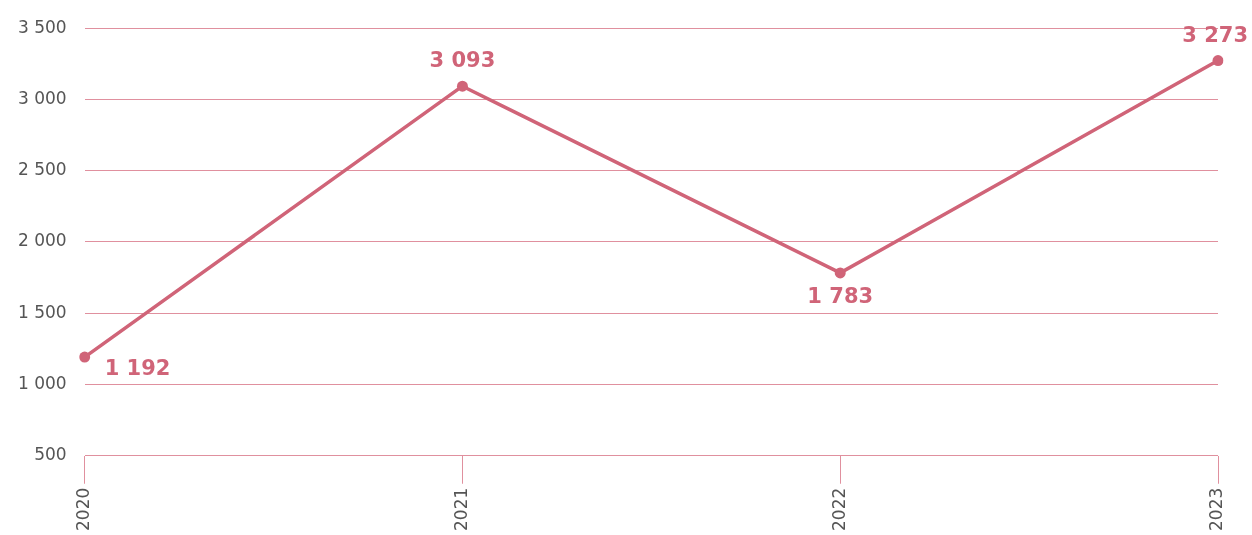 This screenshot has height=535, width=1252. I want to click on x-tick-label: 2020, so click(83, 509).